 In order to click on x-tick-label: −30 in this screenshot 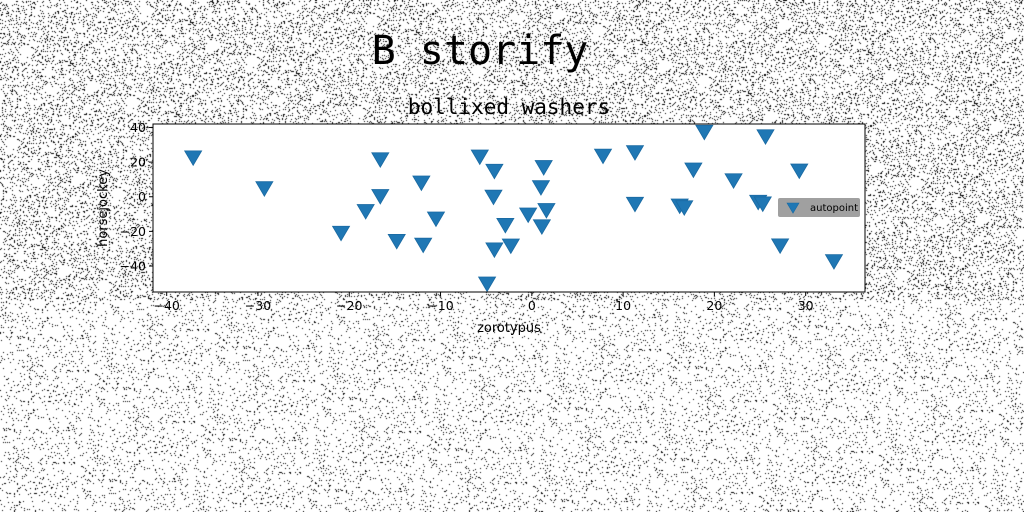, I will do `click(258, 305)`.